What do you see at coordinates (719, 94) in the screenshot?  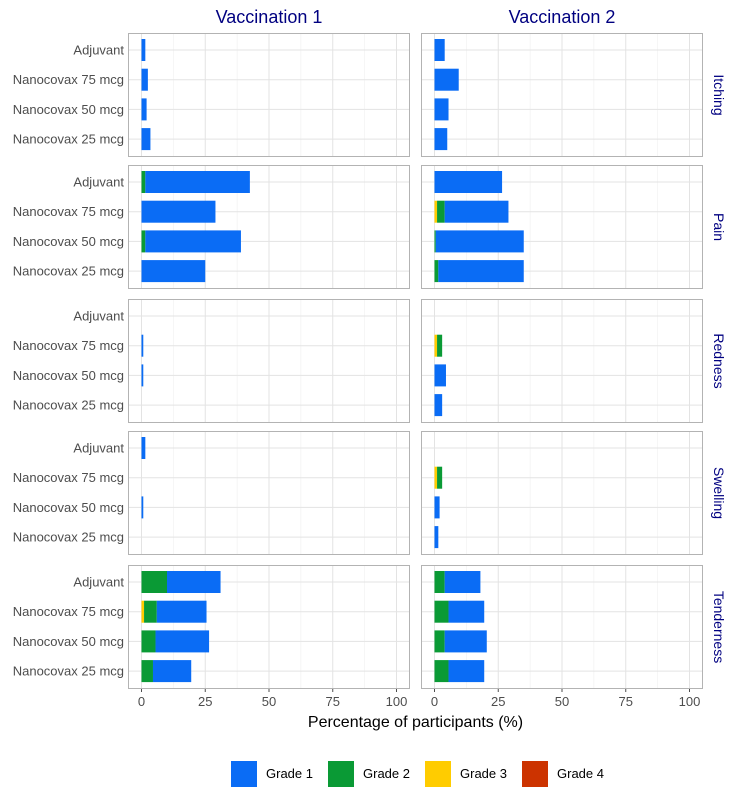 I see `row-strip-label-itching: Itching` at bounding box center [719, 94].